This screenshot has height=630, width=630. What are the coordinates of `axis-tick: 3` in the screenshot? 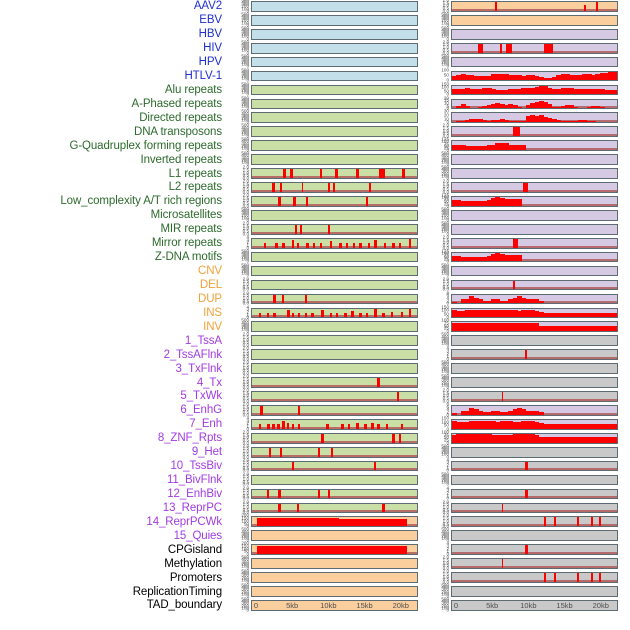 It's located at (447, 490).